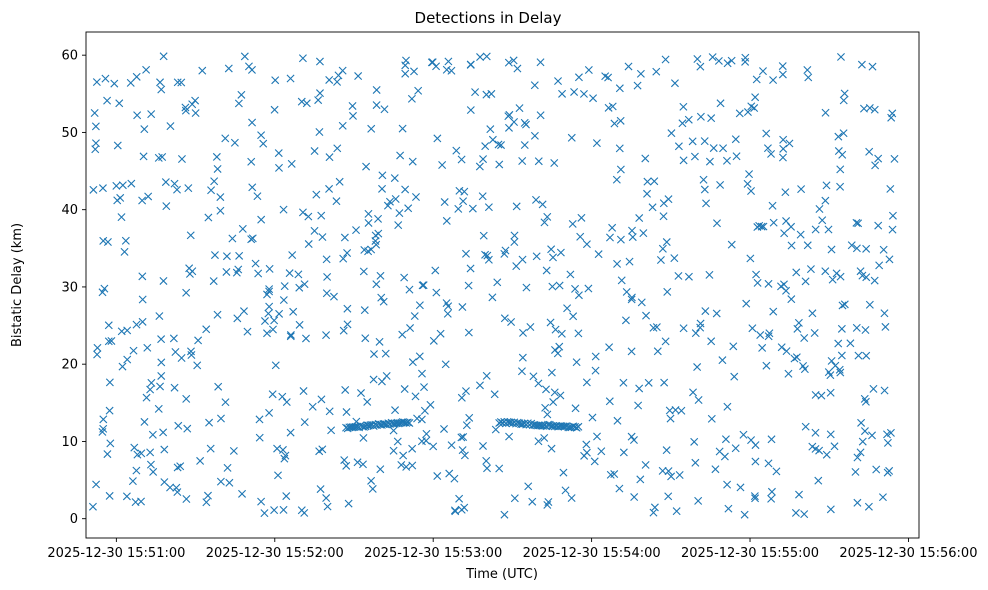 Image resolution: width=988 pixels, height=590 pixels. What do you see at coordinates (750, 553) in the screenshot?
I see `x-tick-label: 2025-12-30 15:55:00` at bounding box center [750, 553].